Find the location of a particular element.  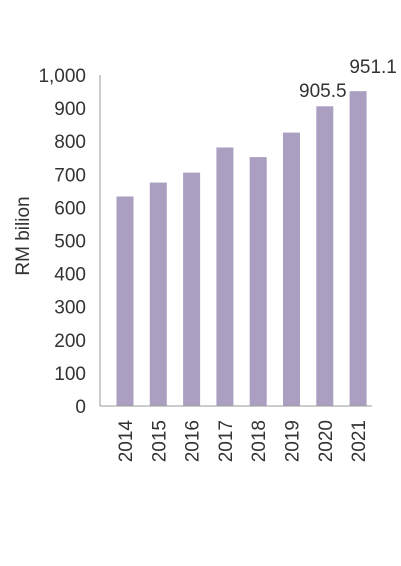

x-tick-label: 2019 is located at coordinates (293, 441).